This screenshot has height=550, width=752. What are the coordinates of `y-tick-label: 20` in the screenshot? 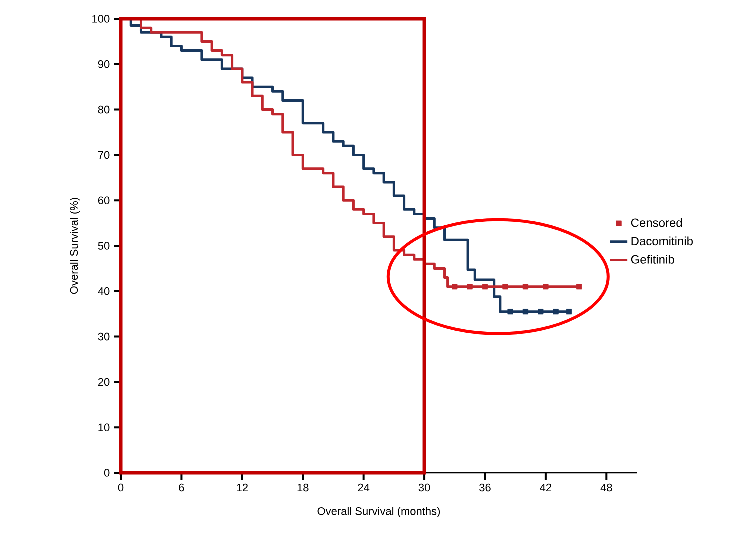 It's located at (104, 382).